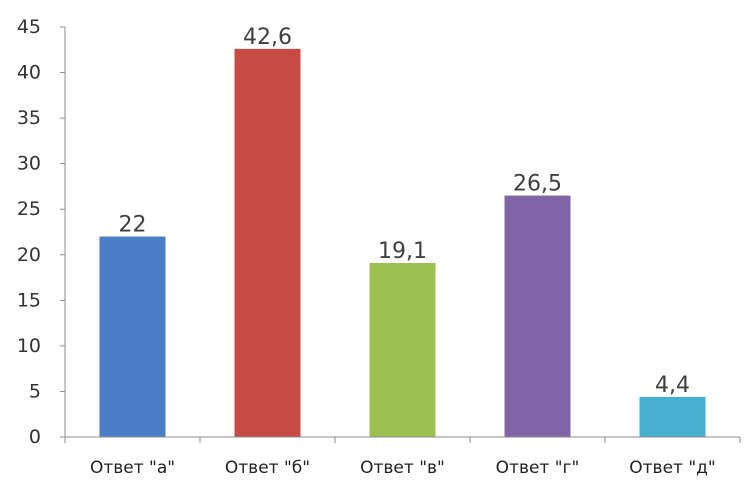  Describe the element at coordinates (29, 346) in the screenshot. I see `y-tick-label: 10` at that location.